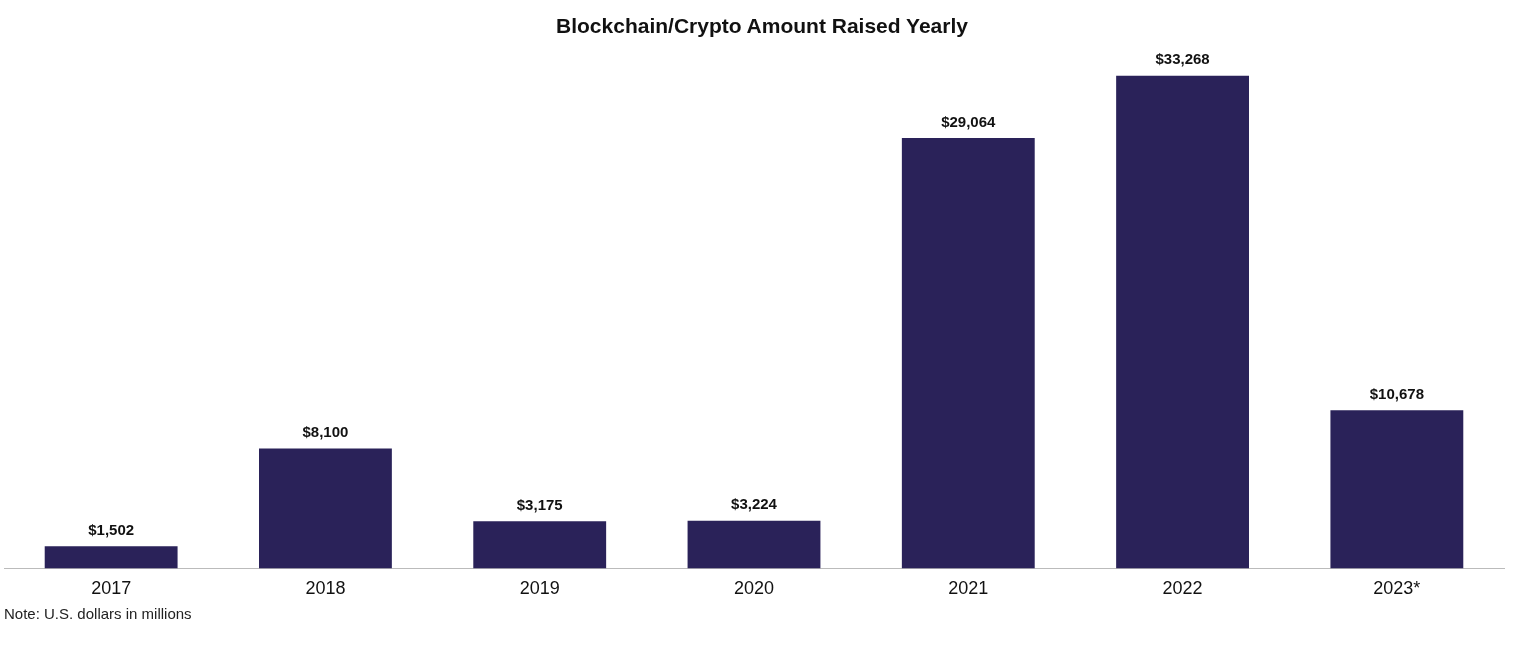 The height and width of the screenshot is (657, 1524). I want to click on data-label: $33,268, so click(1182, 59).